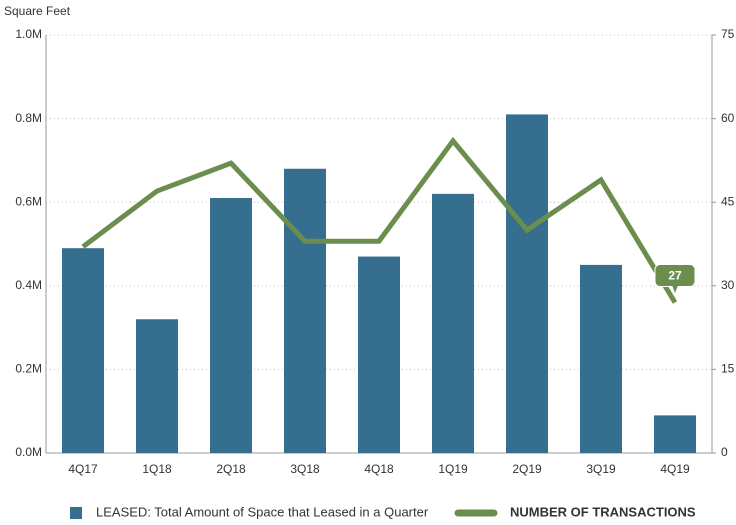 The height and width of the screenshot is (525, 736). What do you see at coordinates (28, 118) in the screenshot?
I see `y-tick-label: 0.8M` at bounding box center [28, 118].